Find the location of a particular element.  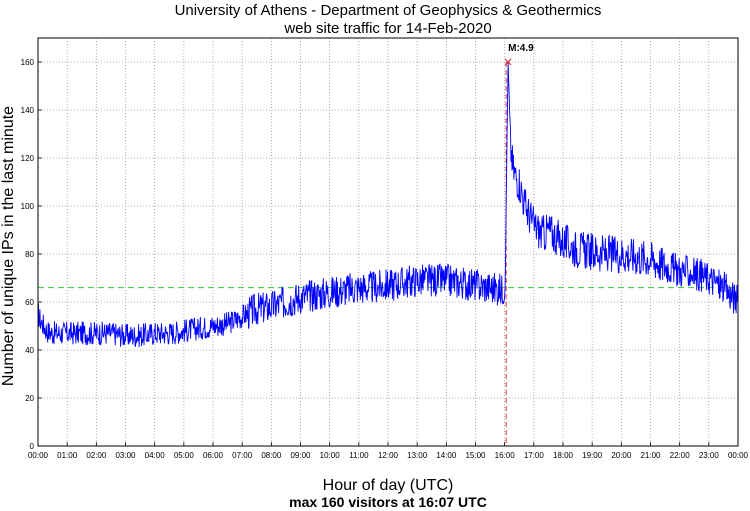

y-tick-label: 100 is located at coordinates (28, 206).